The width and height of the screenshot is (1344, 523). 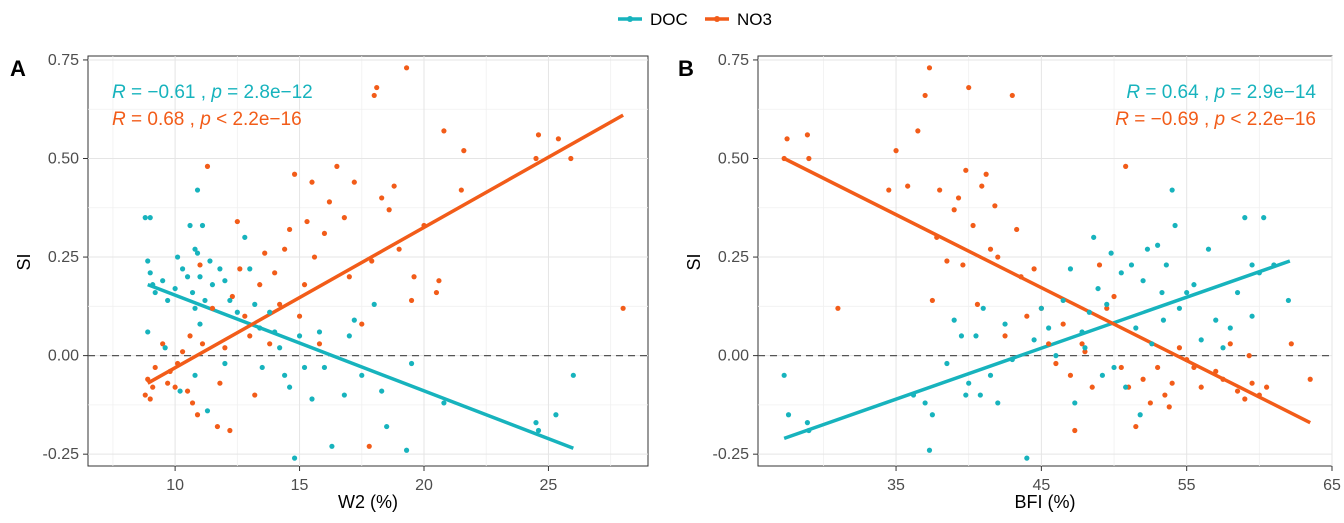 What do you see at coordinates (1164, 119) in the screenshot?
I see `stat-value: = −0.69` at bounding box center [1164, 119].